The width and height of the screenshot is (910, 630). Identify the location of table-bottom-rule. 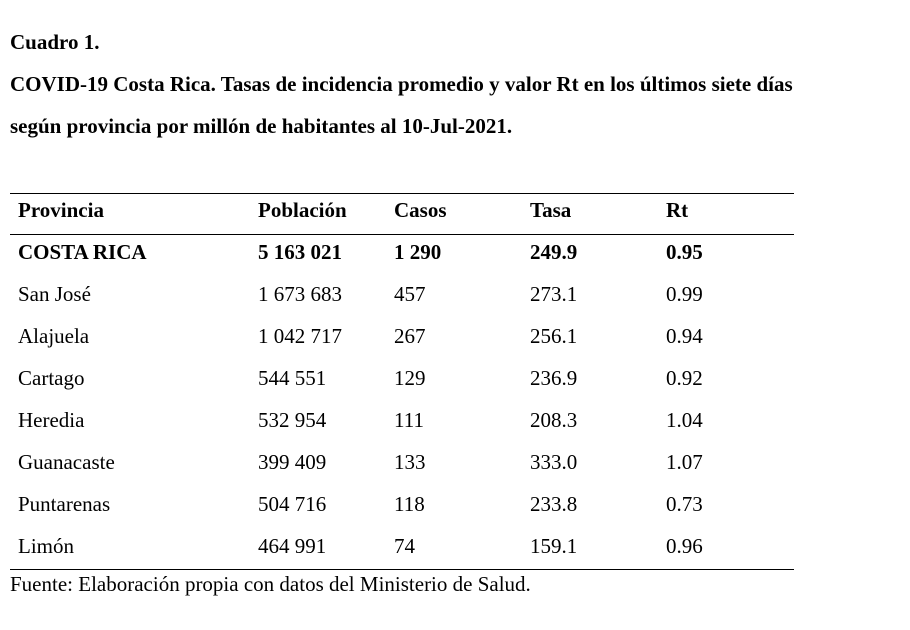
(402, 569).